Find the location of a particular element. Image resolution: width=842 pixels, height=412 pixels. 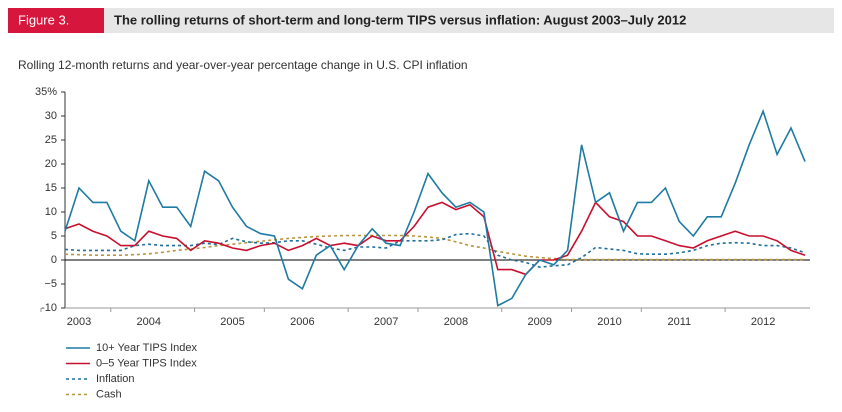

y-tick-label: 15 is located at coordinates (51, 188).